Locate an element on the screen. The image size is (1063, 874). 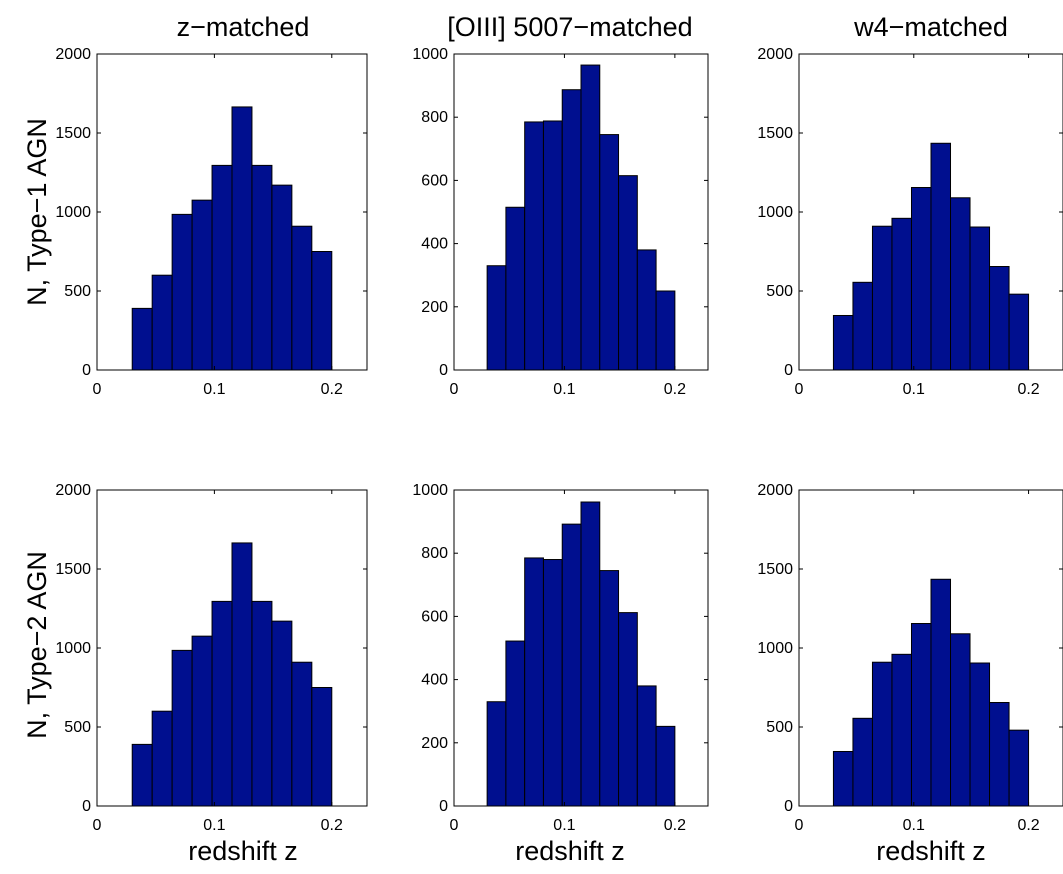
panel-r2-c1: 0 0.1 0.2 0 500 1000 1500 2000 is located at coordinates (211, 658).